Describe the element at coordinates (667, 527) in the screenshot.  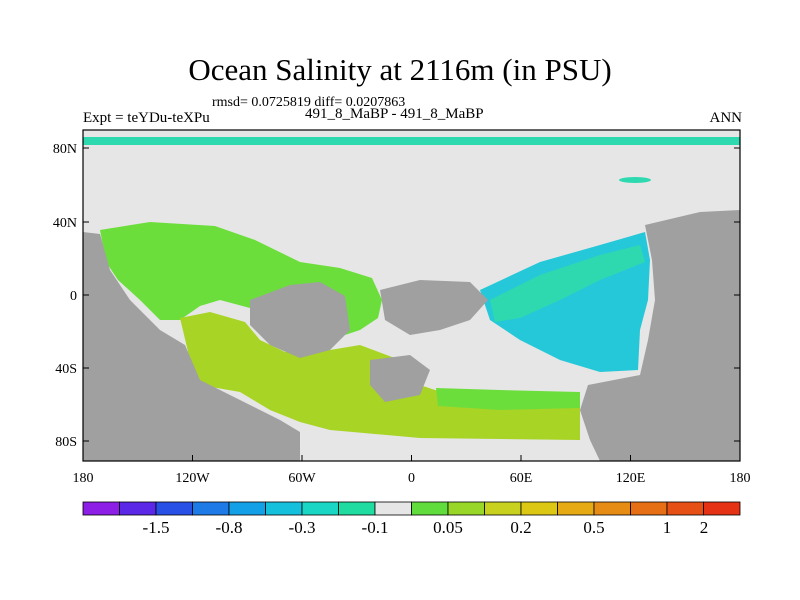
I see `colorbar-label: 1` at that location.